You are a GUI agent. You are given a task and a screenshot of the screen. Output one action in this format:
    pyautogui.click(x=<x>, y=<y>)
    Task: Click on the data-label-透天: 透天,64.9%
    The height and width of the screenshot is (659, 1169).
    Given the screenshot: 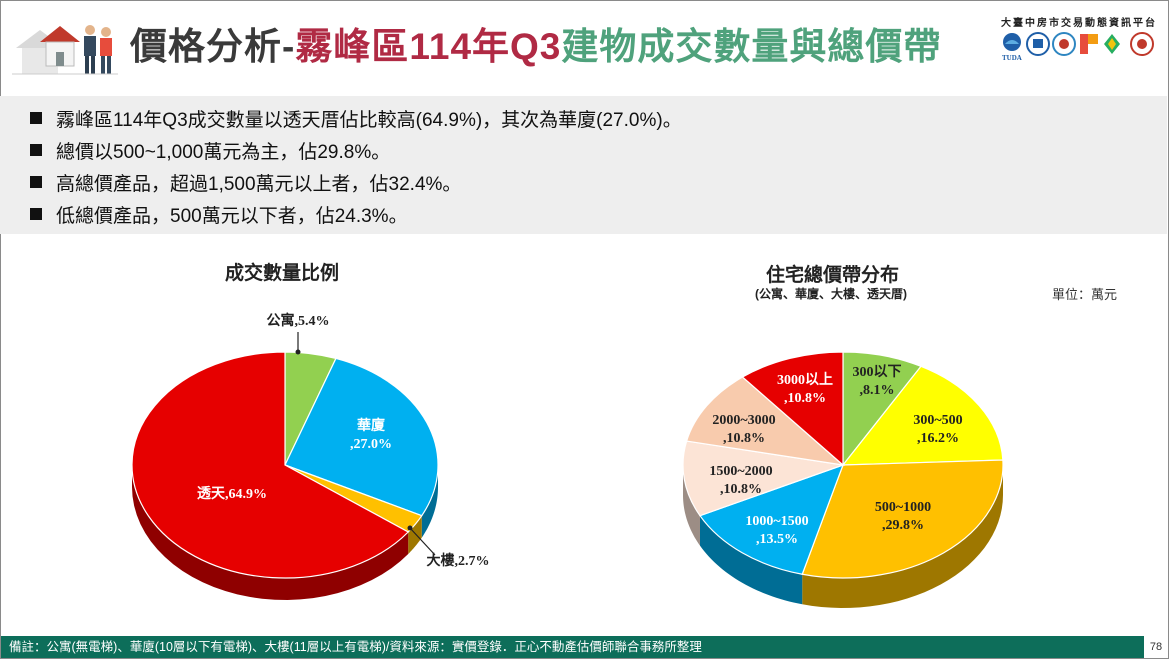 What is the action you would take?
    pyautogui.click(x=232, y=494)
    